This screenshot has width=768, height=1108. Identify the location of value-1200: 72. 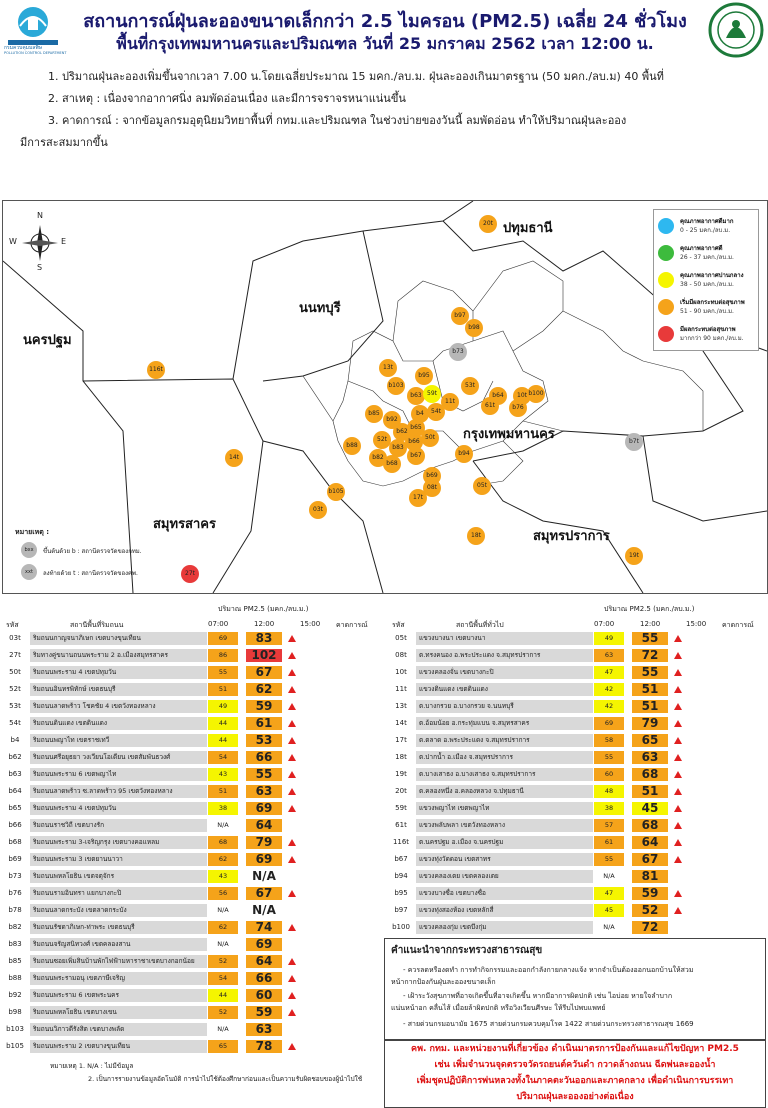
(650, 655).